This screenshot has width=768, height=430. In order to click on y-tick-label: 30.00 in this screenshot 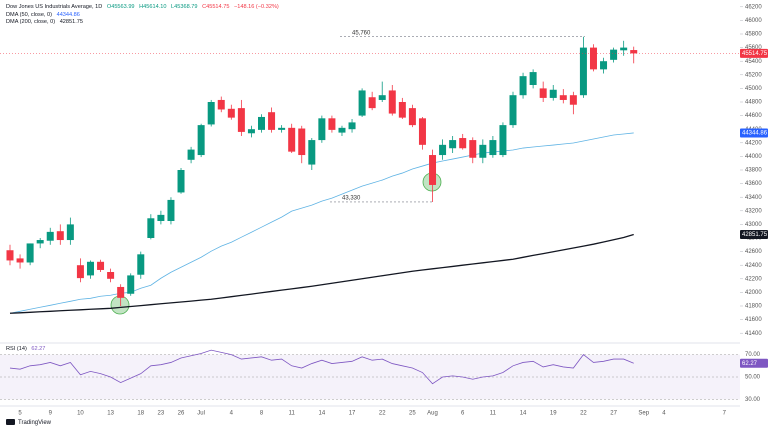, I will do `click(753, 400)`.